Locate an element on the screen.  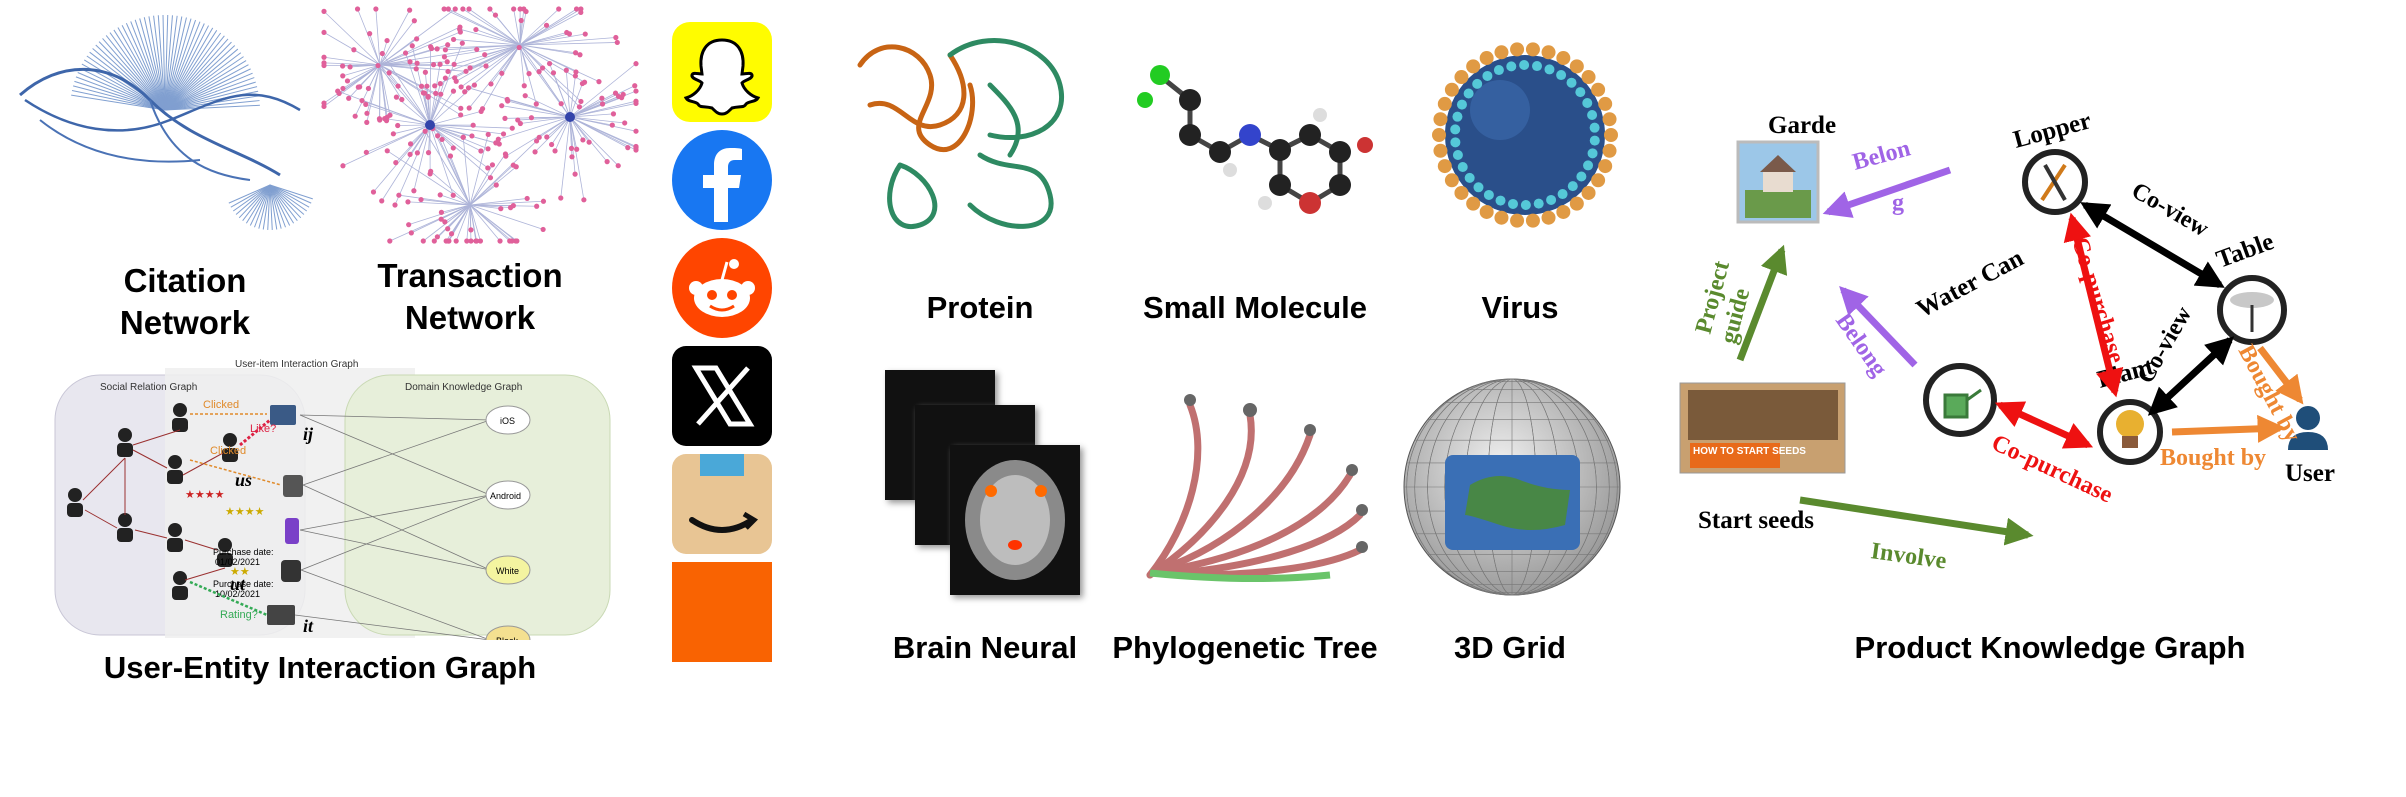
amazon-logo is located at coordinates (722, 504).